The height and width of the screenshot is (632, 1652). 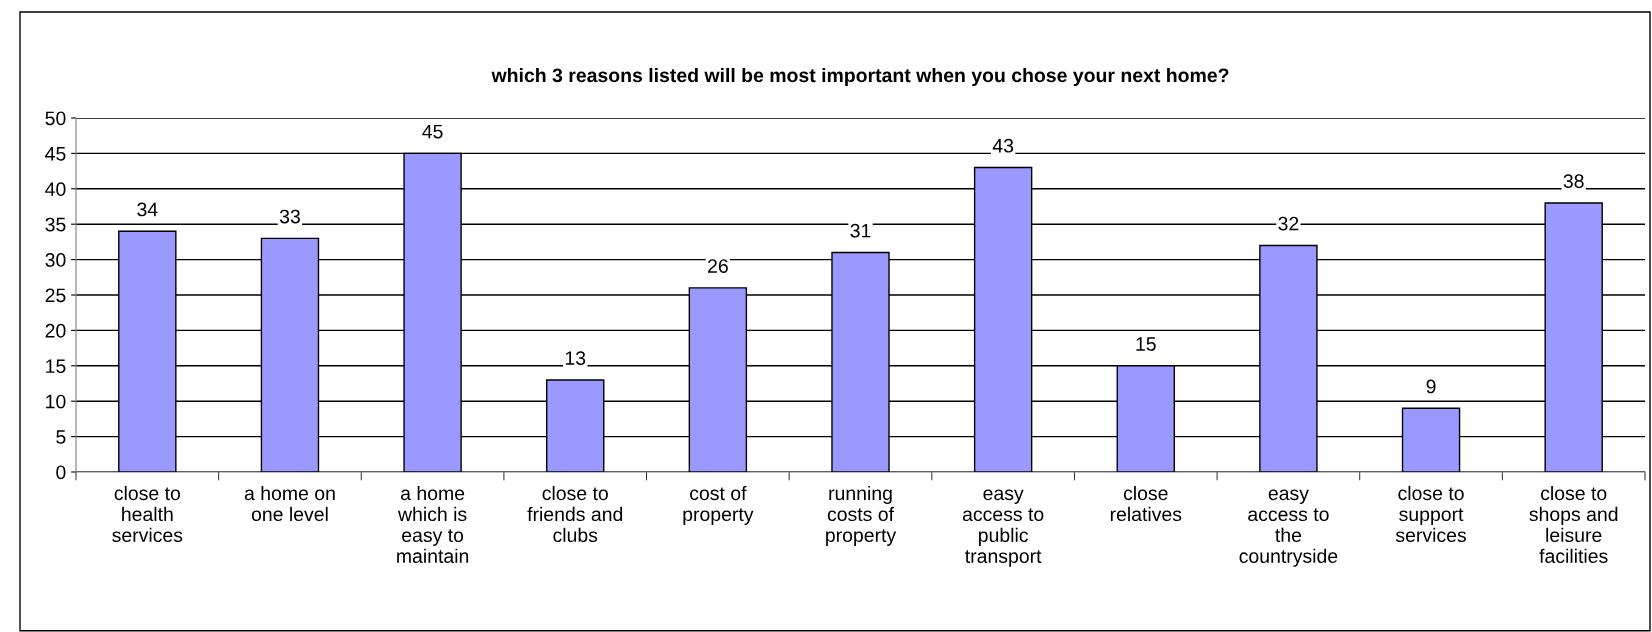 What do you see at coordinates (56, 366) in the screenshot?
I see `y-tick-label: 15` at bounding box center [56, 366].